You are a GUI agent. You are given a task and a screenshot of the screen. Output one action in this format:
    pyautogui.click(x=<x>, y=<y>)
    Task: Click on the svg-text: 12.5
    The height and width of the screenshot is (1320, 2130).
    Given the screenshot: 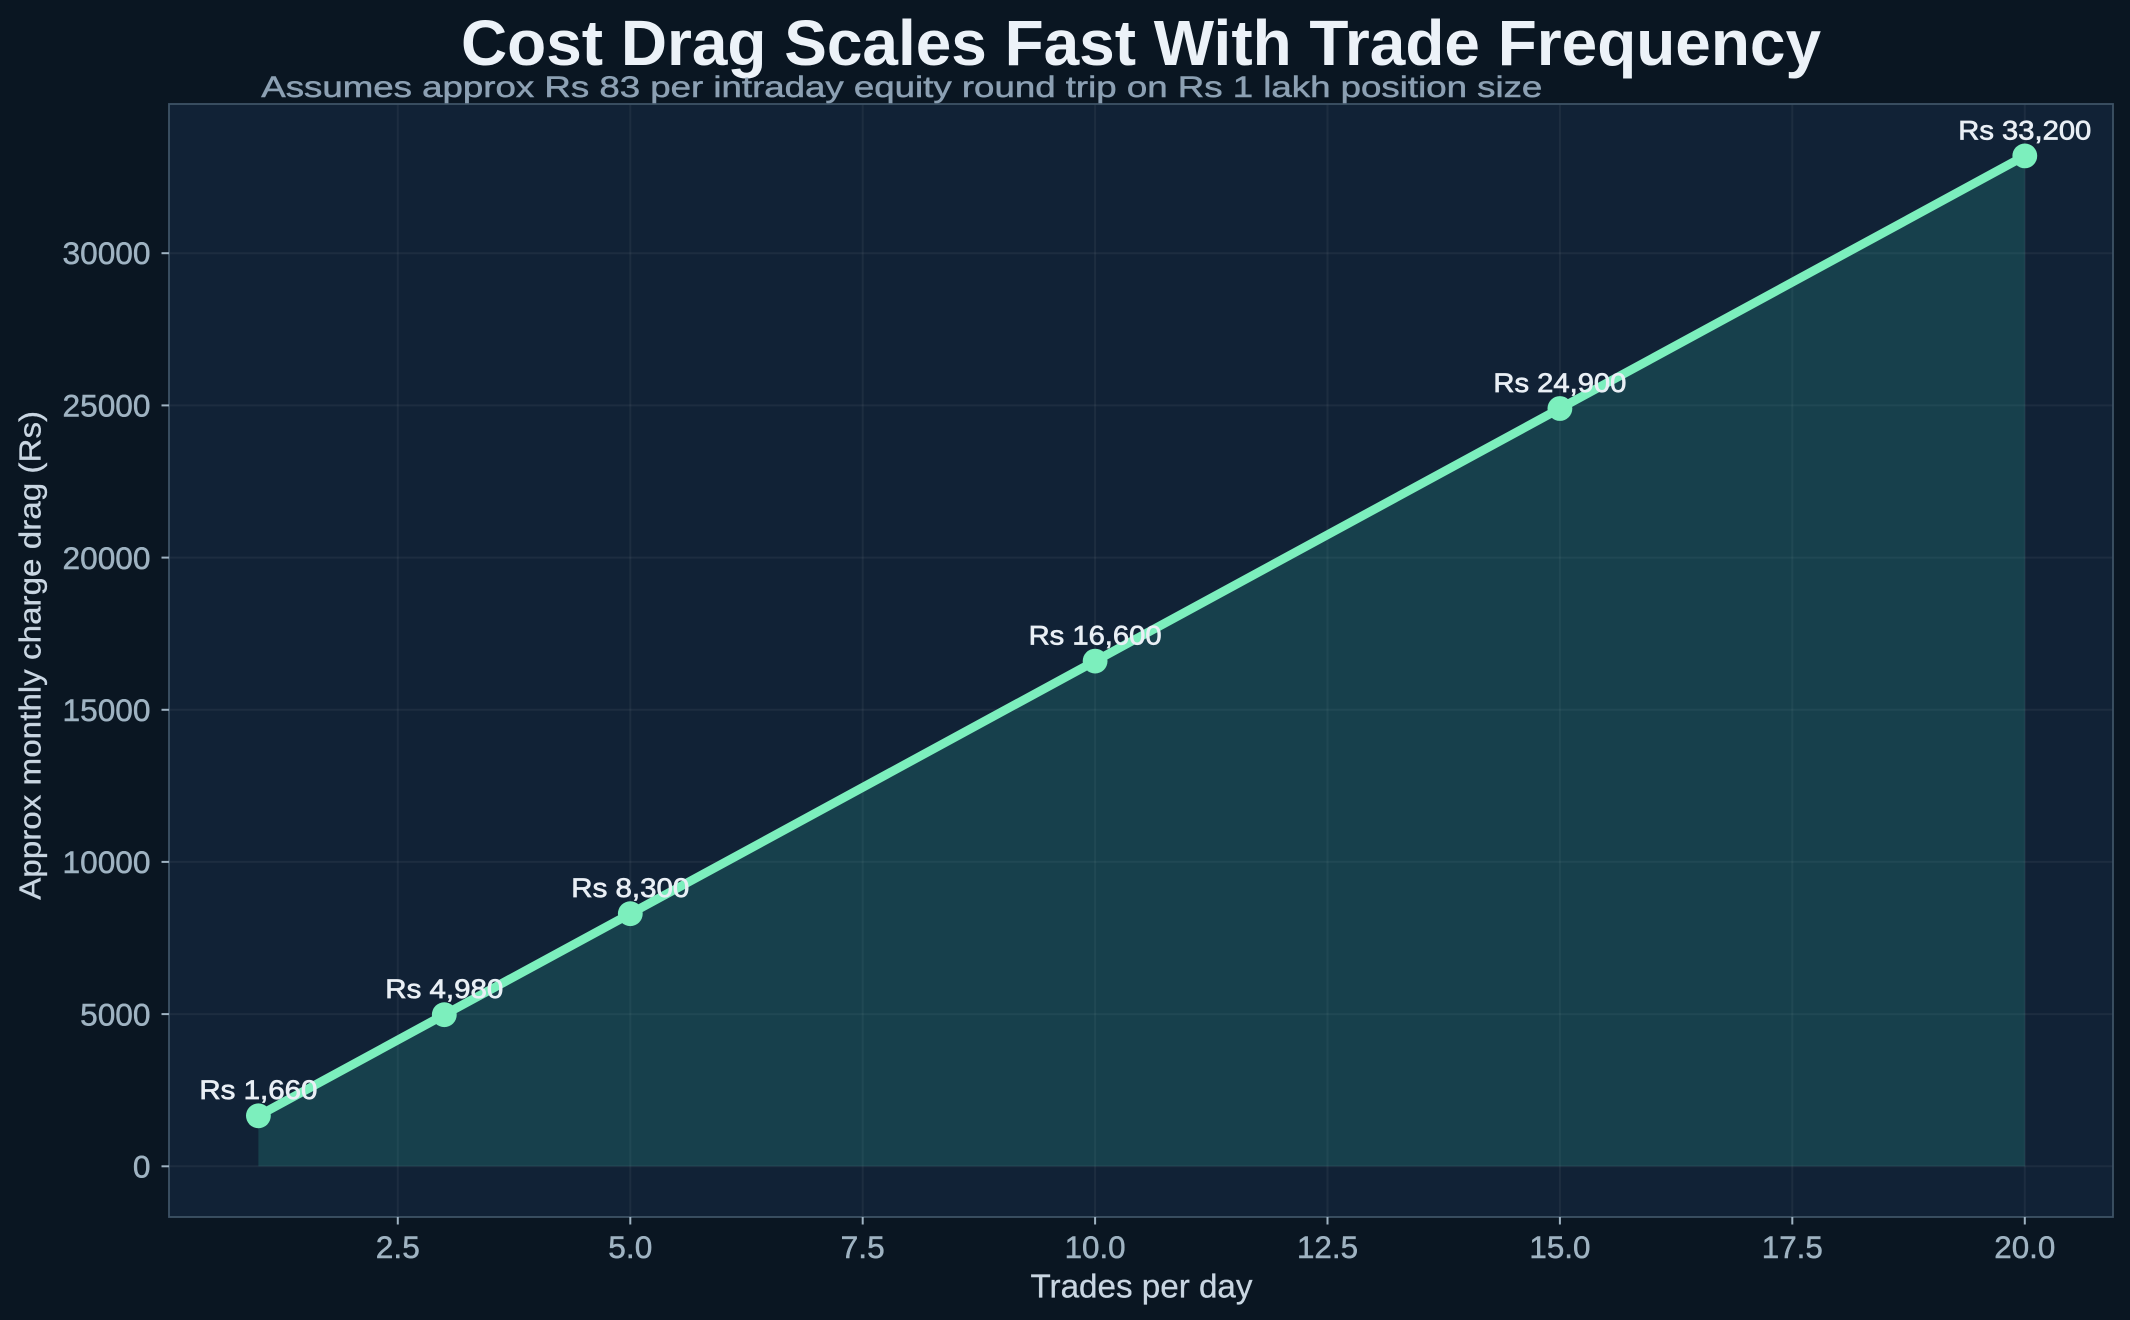 What is the action you would take?
    pyautogui.click(x=1327, y=1247)
    